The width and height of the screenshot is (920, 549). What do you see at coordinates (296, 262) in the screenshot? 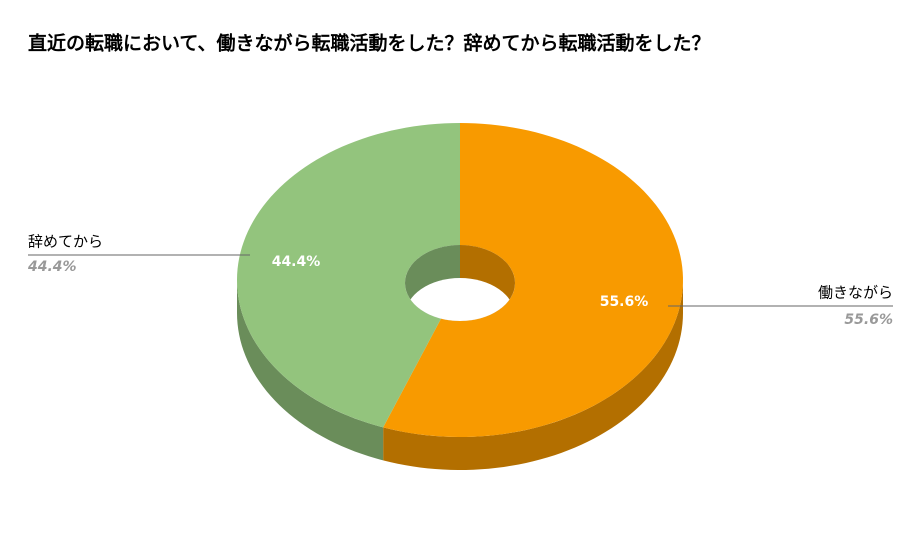
I see `slice-label: 44.4%` at bounding box center [296, 262].